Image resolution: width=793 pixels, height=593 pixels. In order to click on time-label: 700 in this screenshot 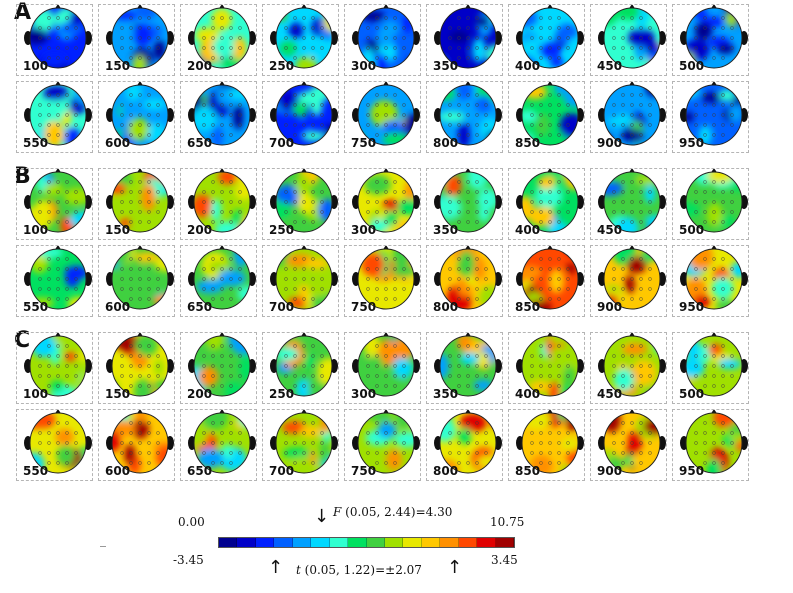, I will do `click(282, 307)`.